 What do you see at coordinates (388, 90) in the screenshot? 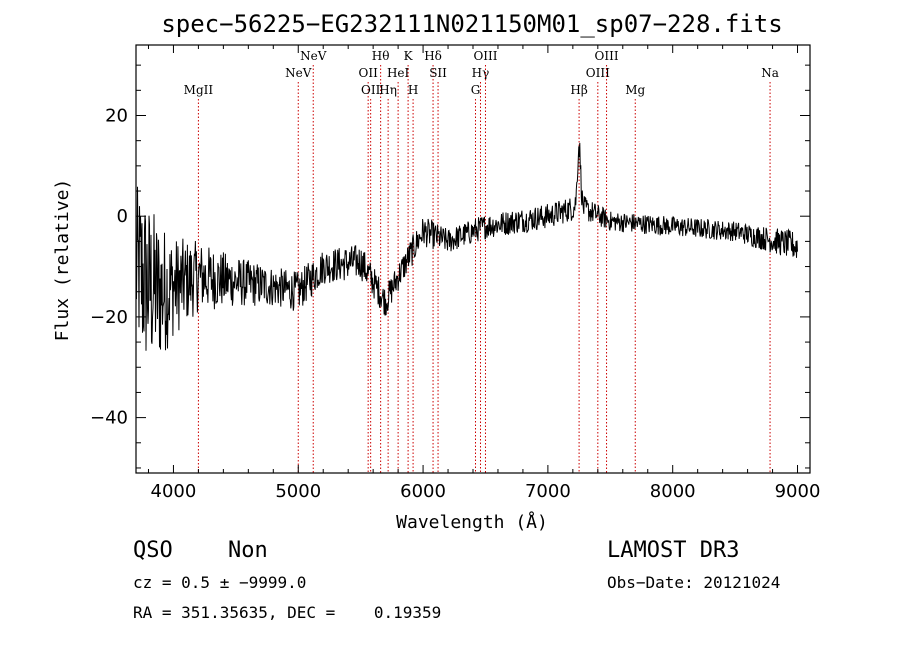
I see `emission-line-label: Hη` at bounding box center [388, 90].